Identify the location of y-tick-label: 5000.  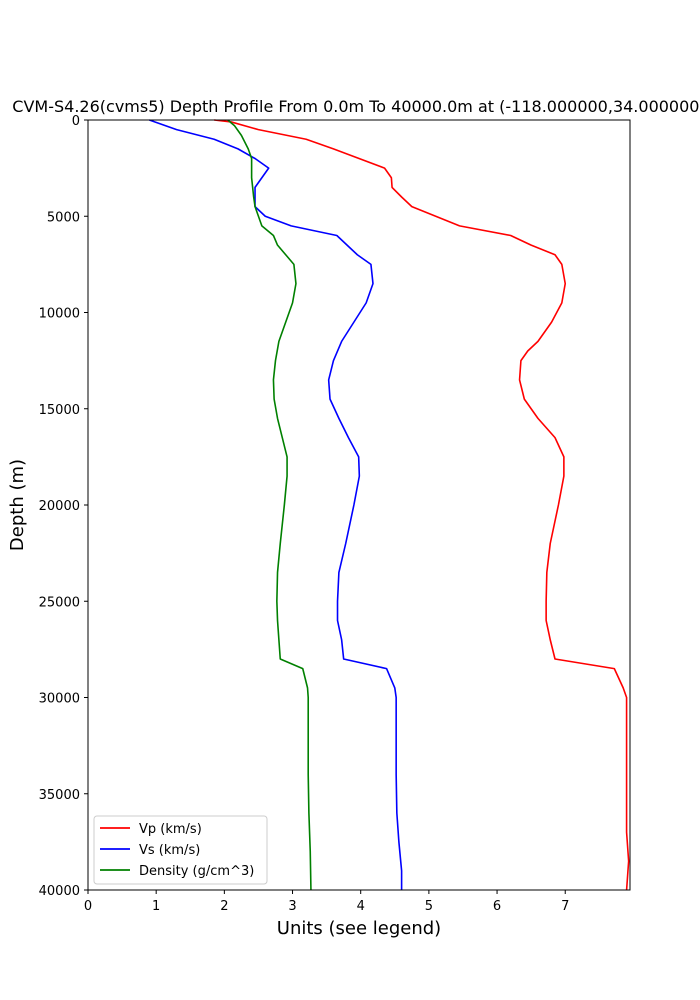
(63, 217).